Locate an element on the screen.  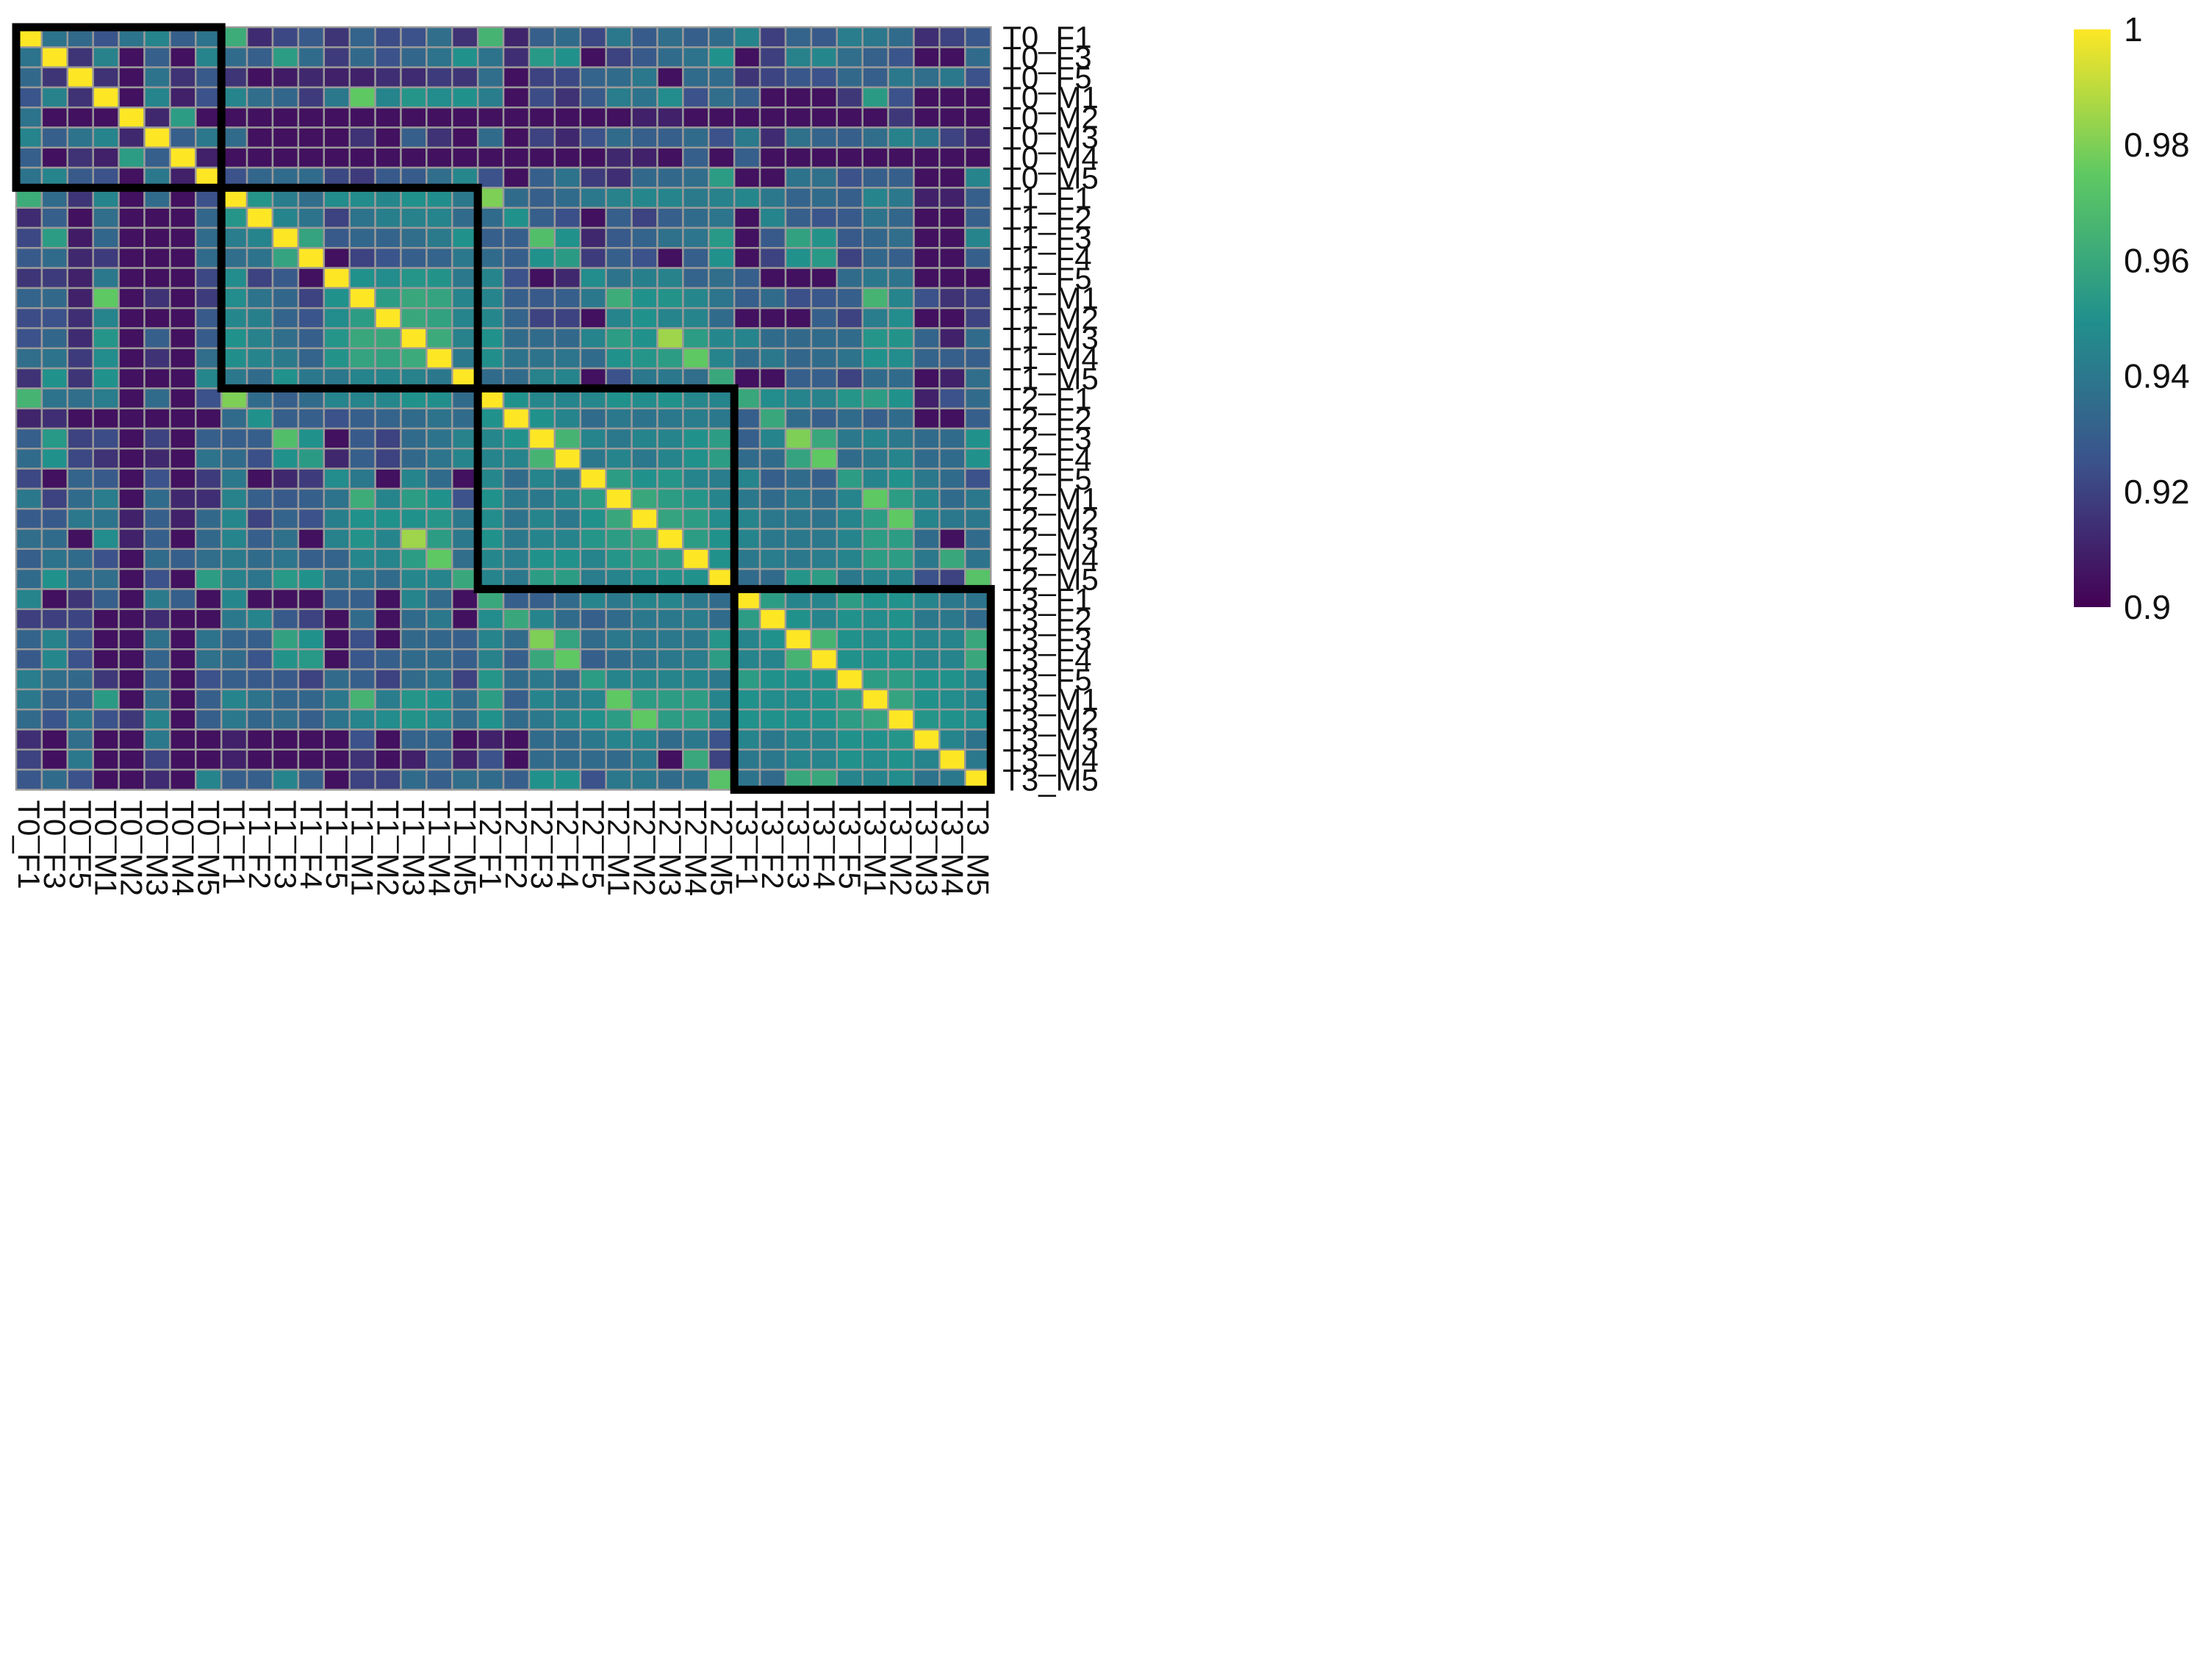
column-label: T3_M1 is located at coordinates (875, 848).